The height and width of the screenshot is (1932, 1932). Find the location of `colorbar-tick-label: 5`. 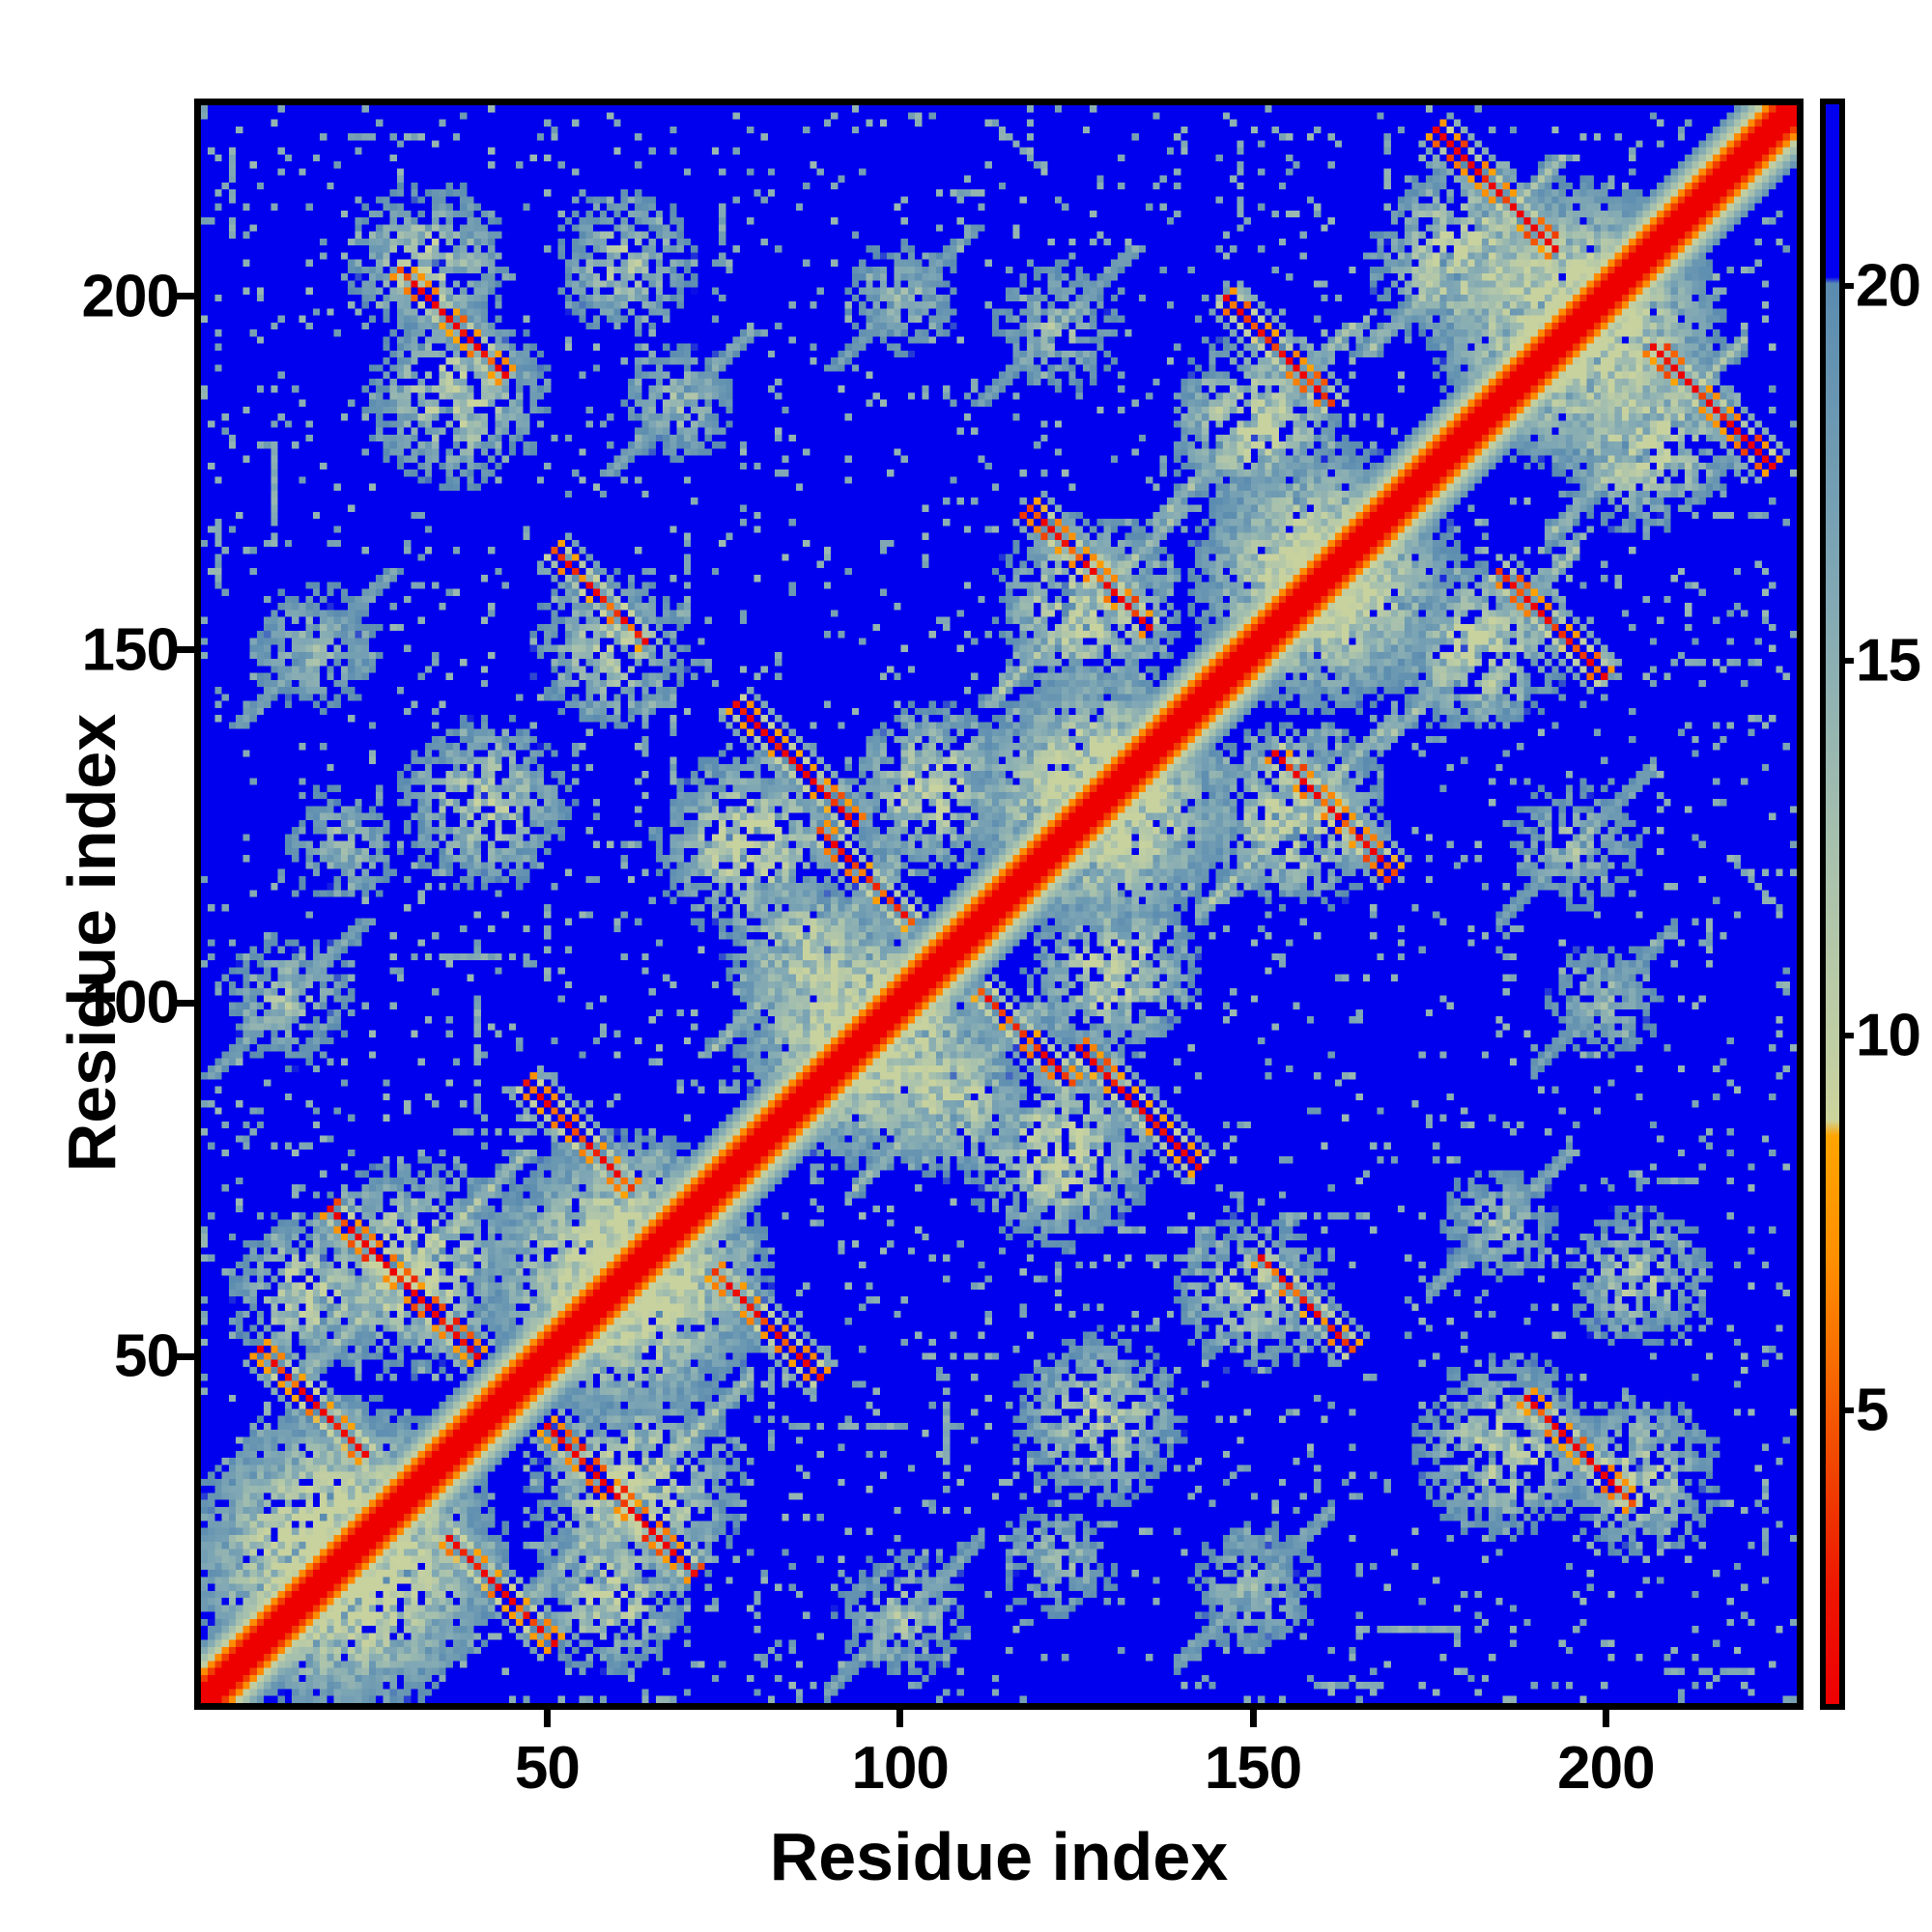

colorbar-tick-label: 5 is located at coordinates (1872, 1410).